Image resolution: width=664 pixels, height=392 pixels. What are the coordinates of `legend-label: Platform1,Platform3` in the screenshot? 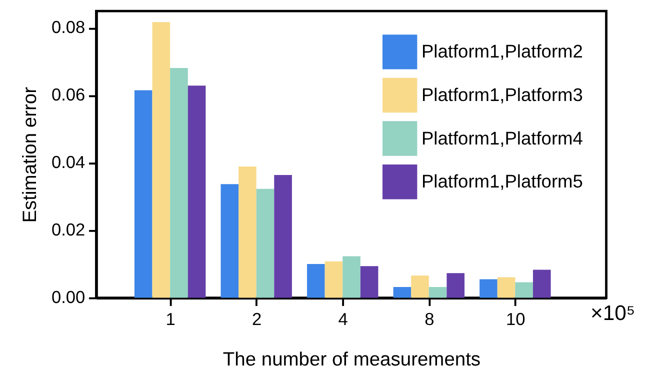 It's located at (502, 95).